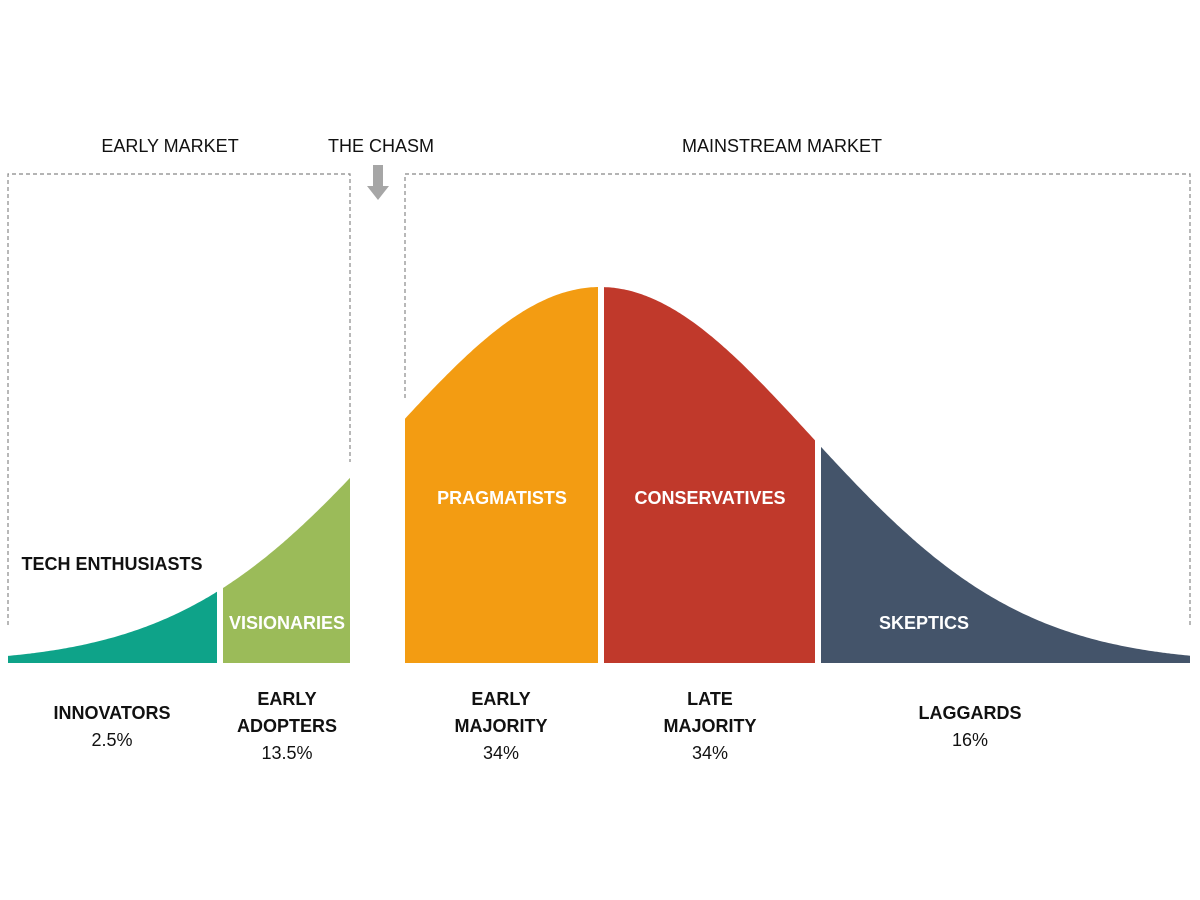 The width and height of the screenshot is (1200, 900). Describe the element at coordinates (286, 753) in the screenshot. I see `segment-share: 13.5%` at that location.